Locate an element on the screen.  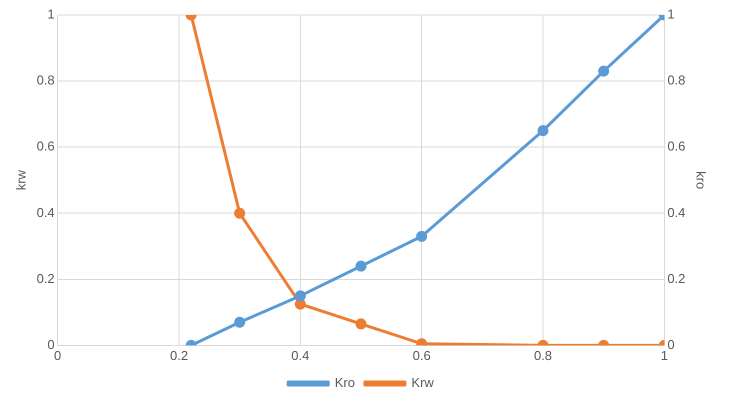
y-tick-label: 1 is located at coordinates (51, 14).